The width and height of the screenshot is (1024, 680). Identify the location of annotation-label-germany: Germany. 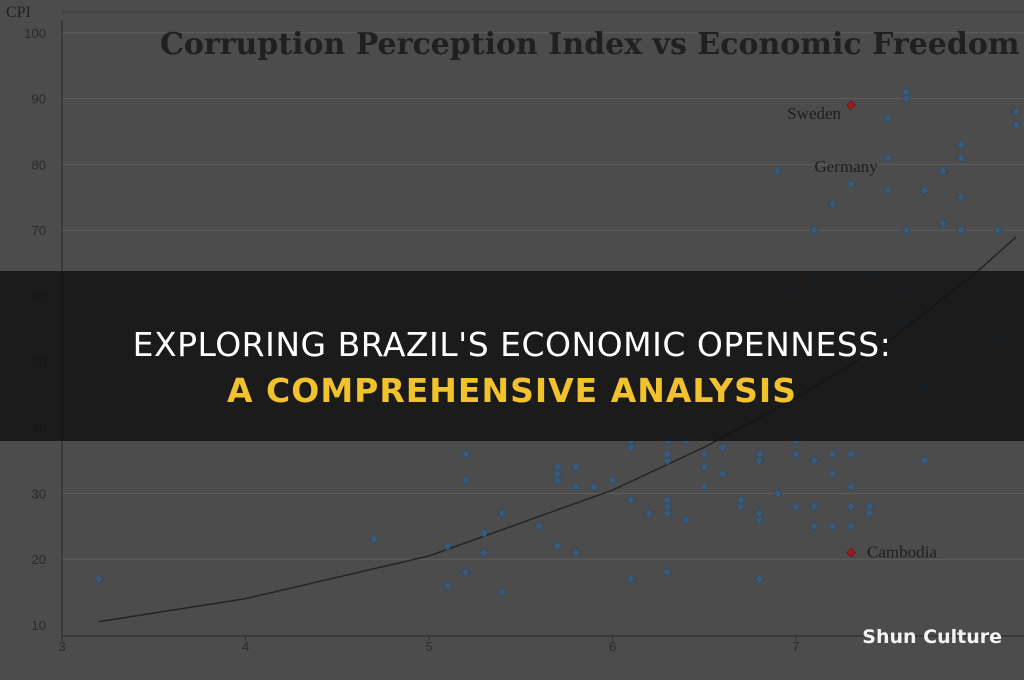
(846, 166).